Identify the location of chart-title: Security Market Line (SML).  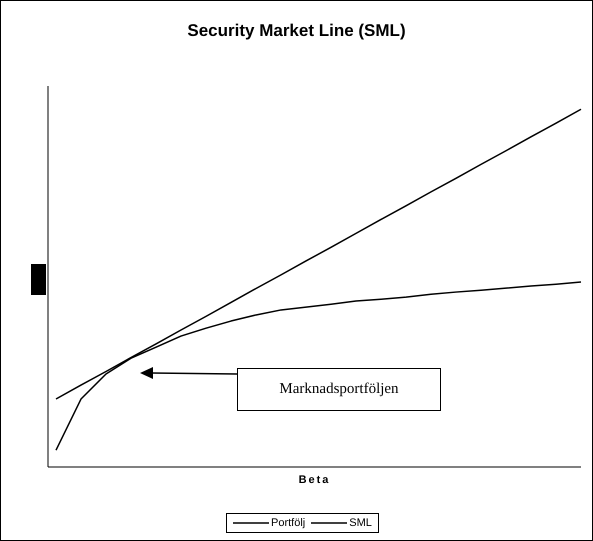
(296, 31).